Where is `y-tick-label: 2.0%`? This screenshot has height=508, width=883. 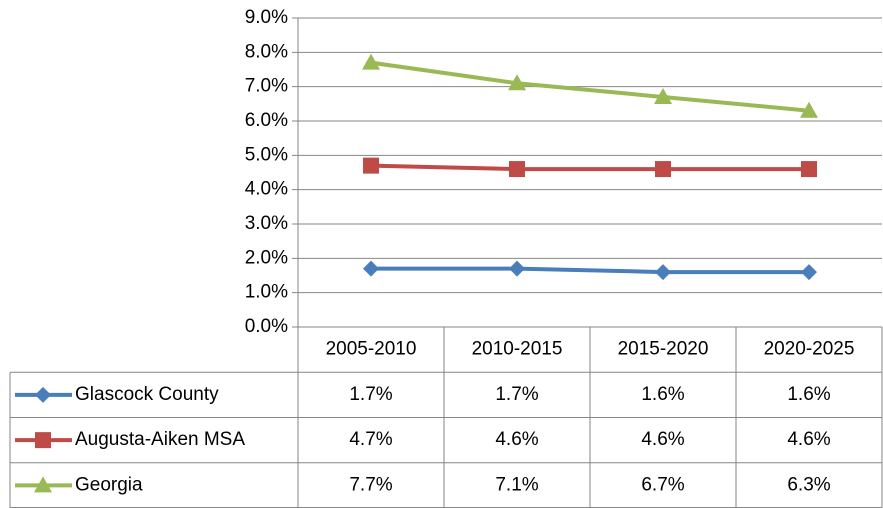 y-tick-label: 2.0% is located at coordinates (266, 257).